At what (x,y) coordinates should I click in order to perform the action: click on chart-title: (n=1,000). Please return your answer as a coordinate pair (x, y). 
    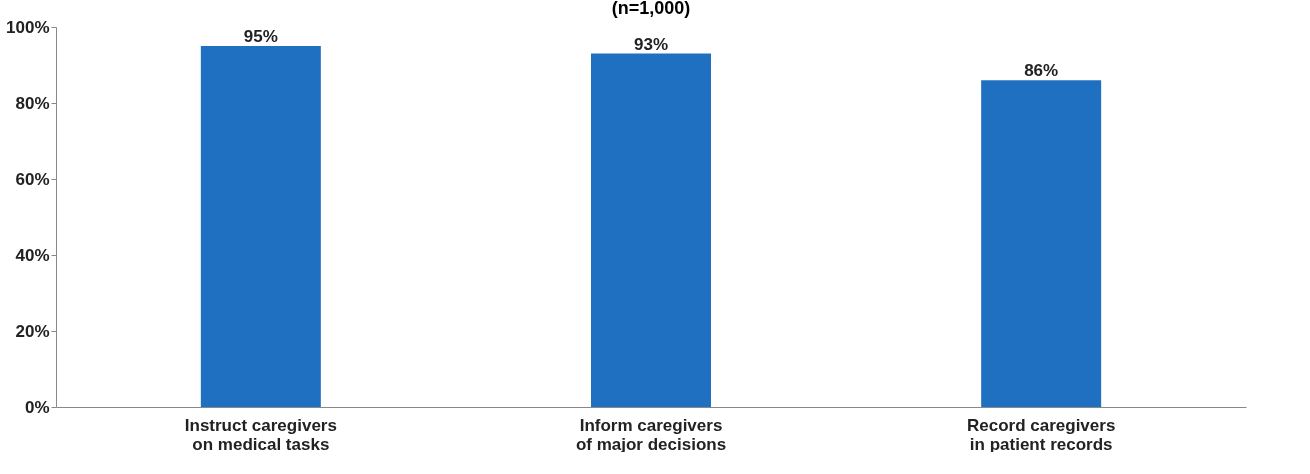
    Looking at the image, I should click on (651, 9).